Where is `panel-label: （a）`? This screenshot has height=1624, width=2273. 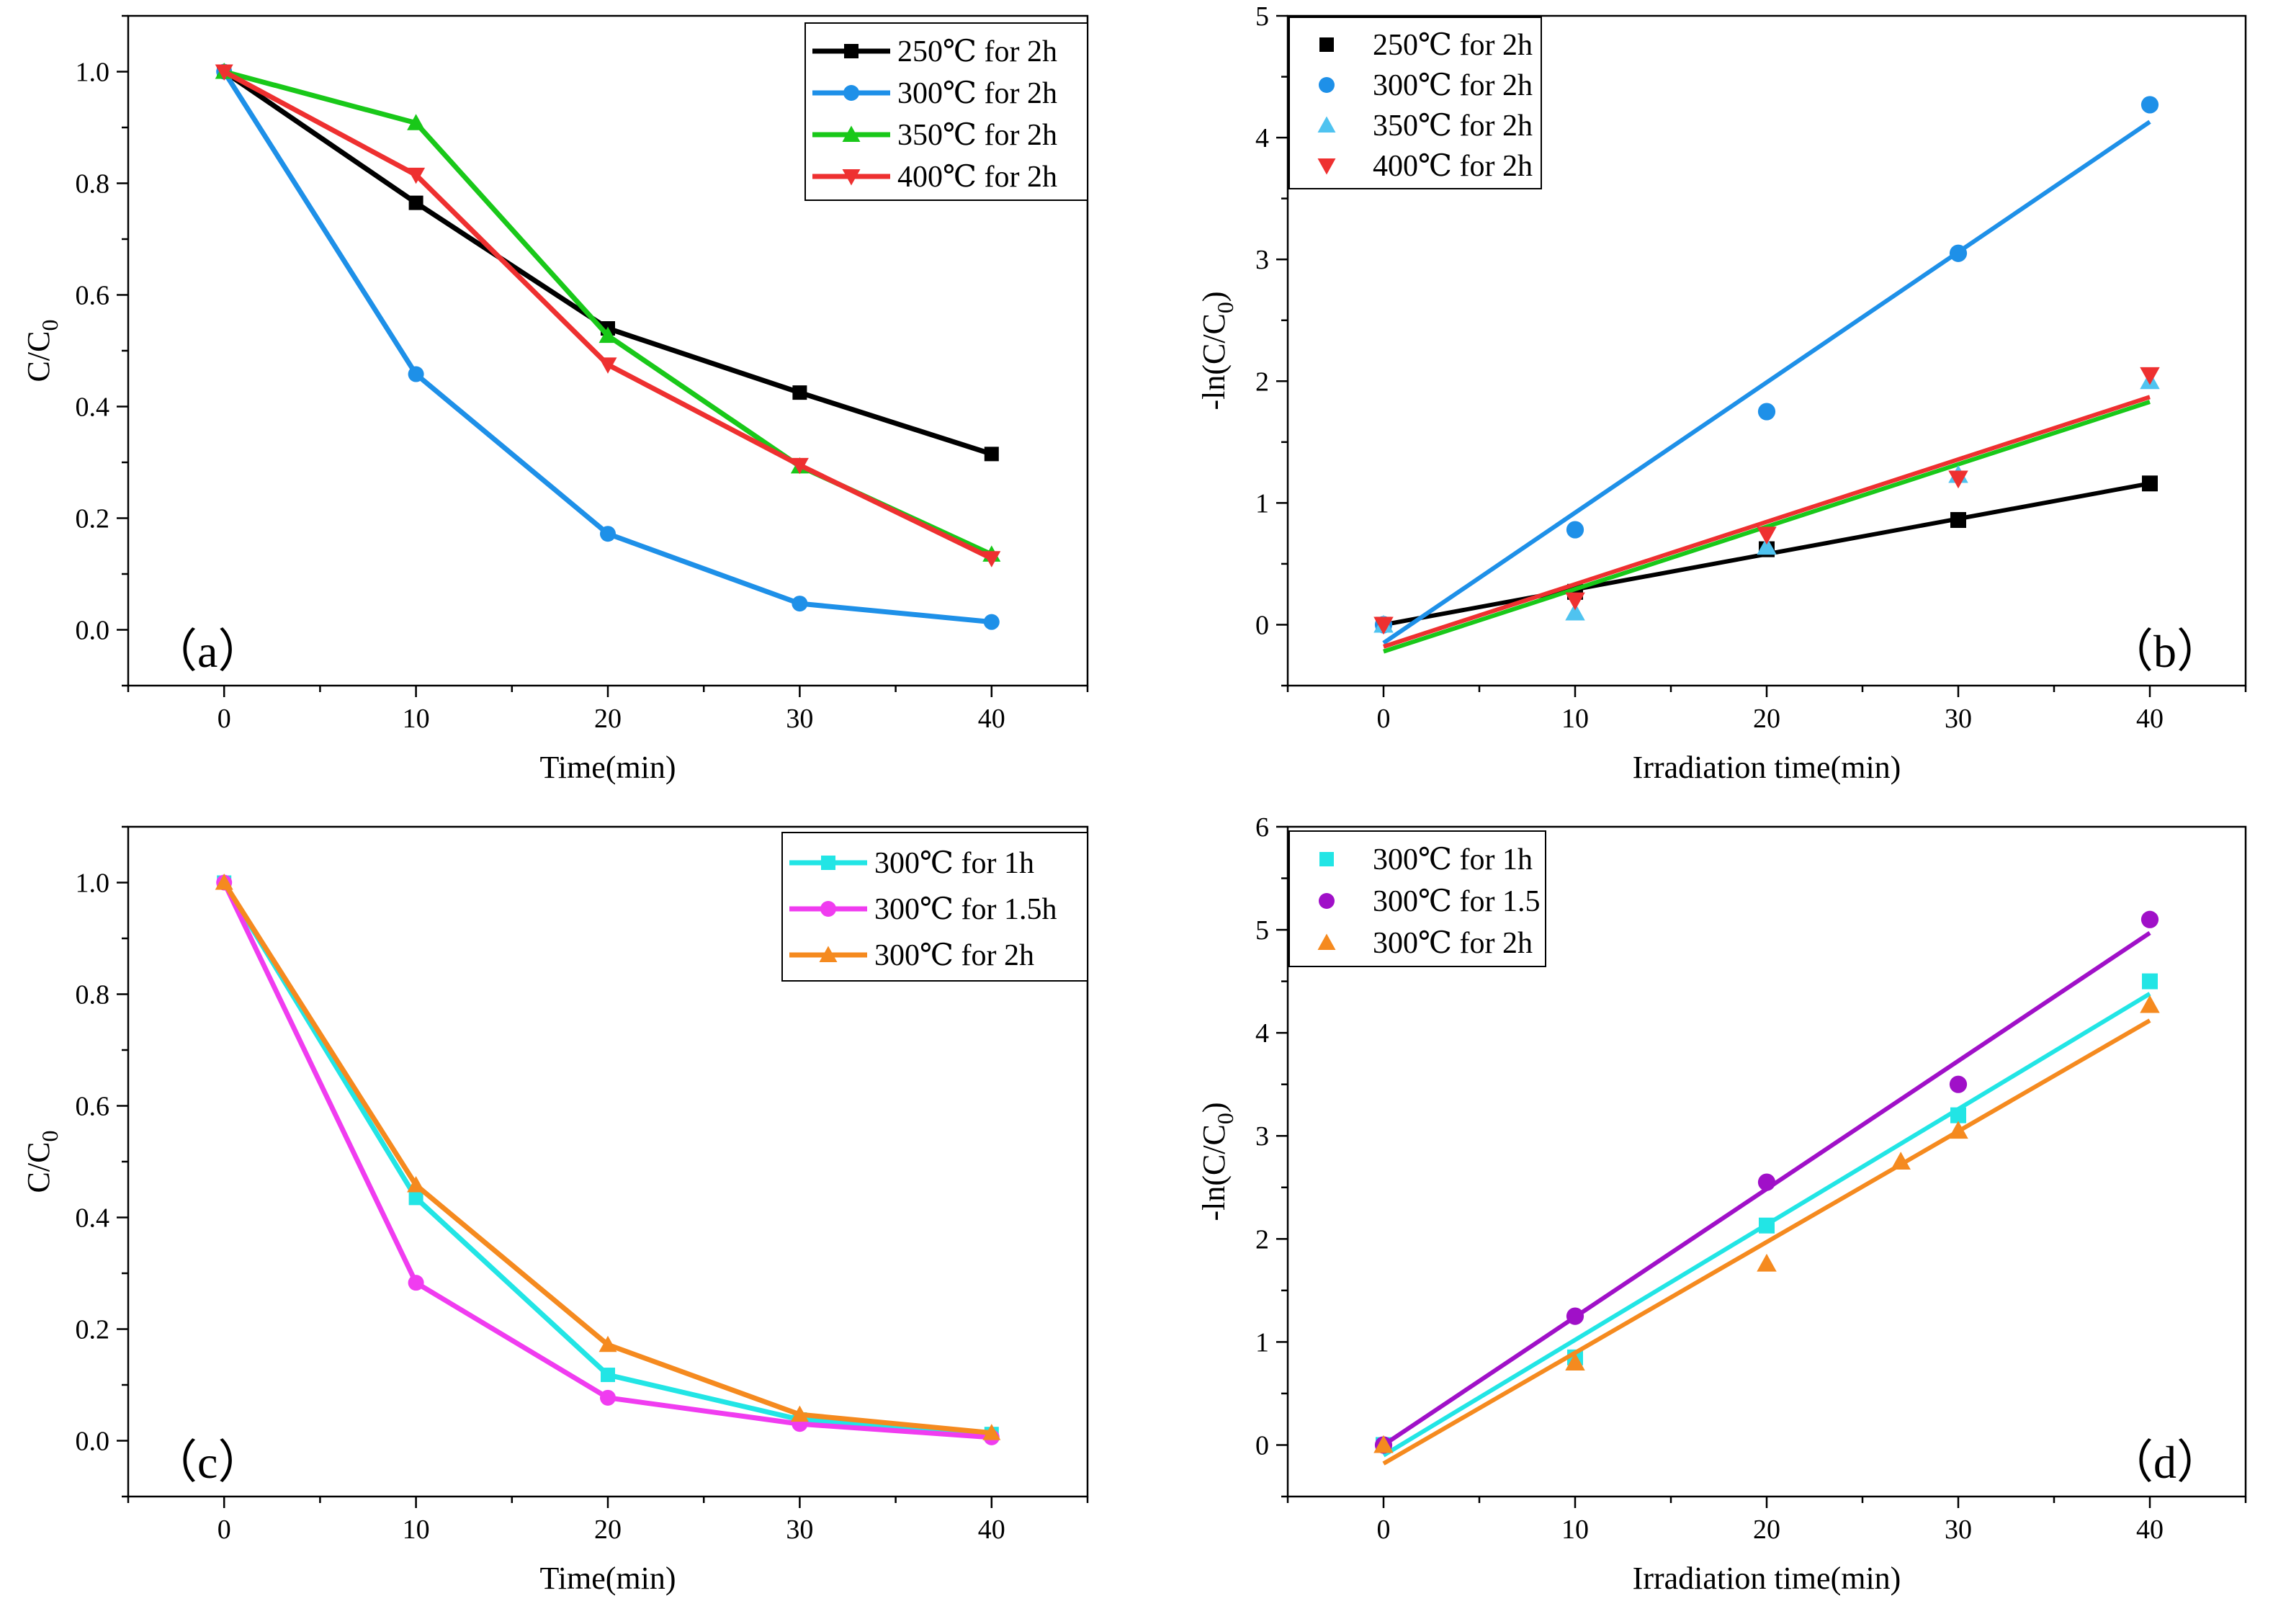 panel-label: （a） is located at coordinates (208, 652).